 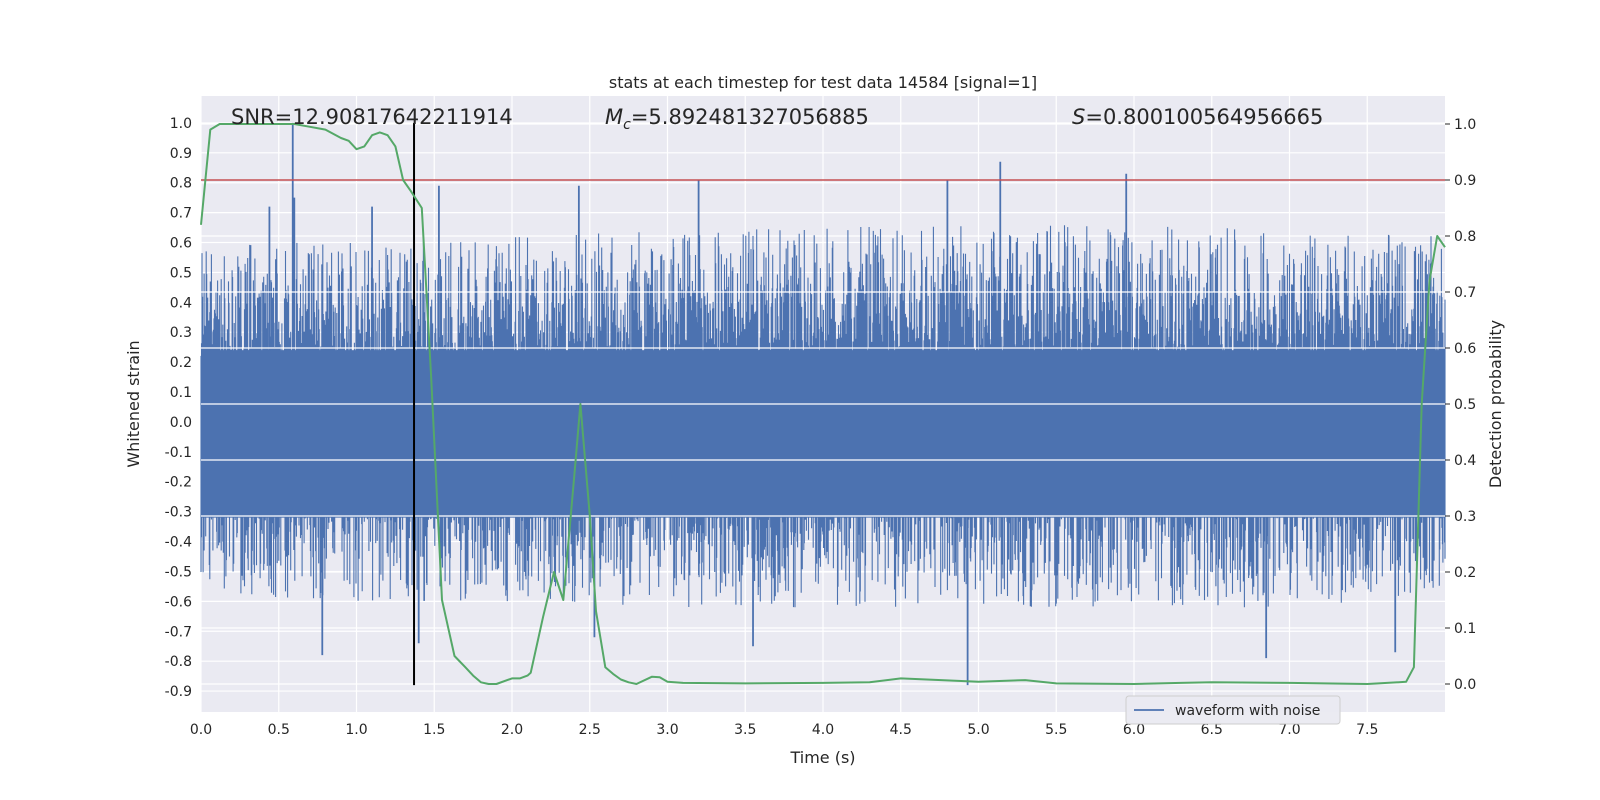 What do you see at coordinates (178, 543) in the screenshot?
I see `y-tick-label: -0.4` at bounding box center [178, 543].